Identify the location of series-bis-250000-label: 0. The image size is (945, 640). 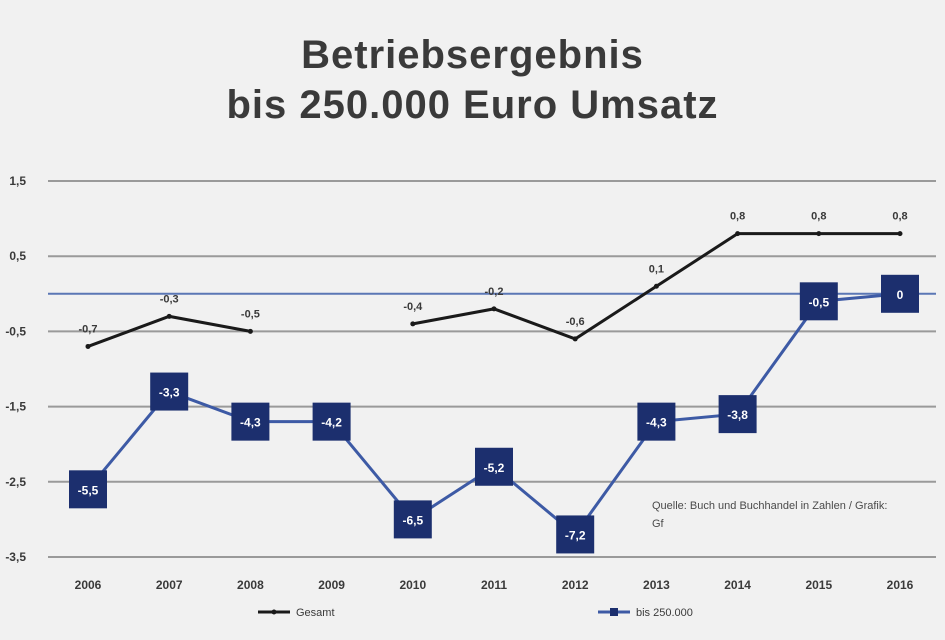
(900, 295).